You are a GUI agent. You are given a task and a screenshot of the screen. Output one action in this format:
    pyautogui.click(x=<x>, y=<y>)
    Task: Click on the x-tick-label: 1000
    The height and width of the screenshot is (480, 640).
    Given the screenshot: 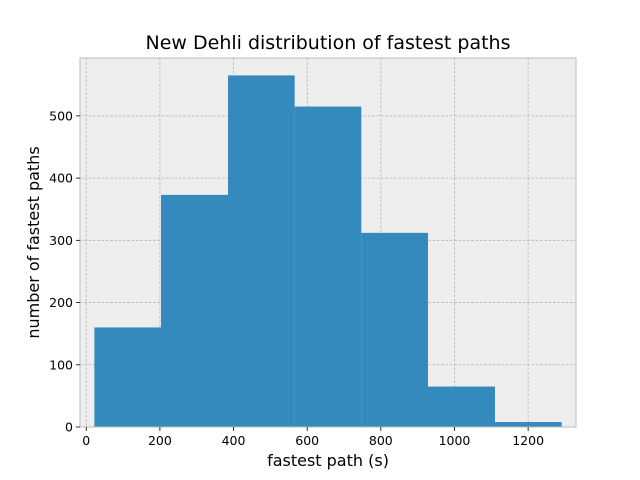 What is the action you would take?
    pyautogui.click(x=455, y=440)
    